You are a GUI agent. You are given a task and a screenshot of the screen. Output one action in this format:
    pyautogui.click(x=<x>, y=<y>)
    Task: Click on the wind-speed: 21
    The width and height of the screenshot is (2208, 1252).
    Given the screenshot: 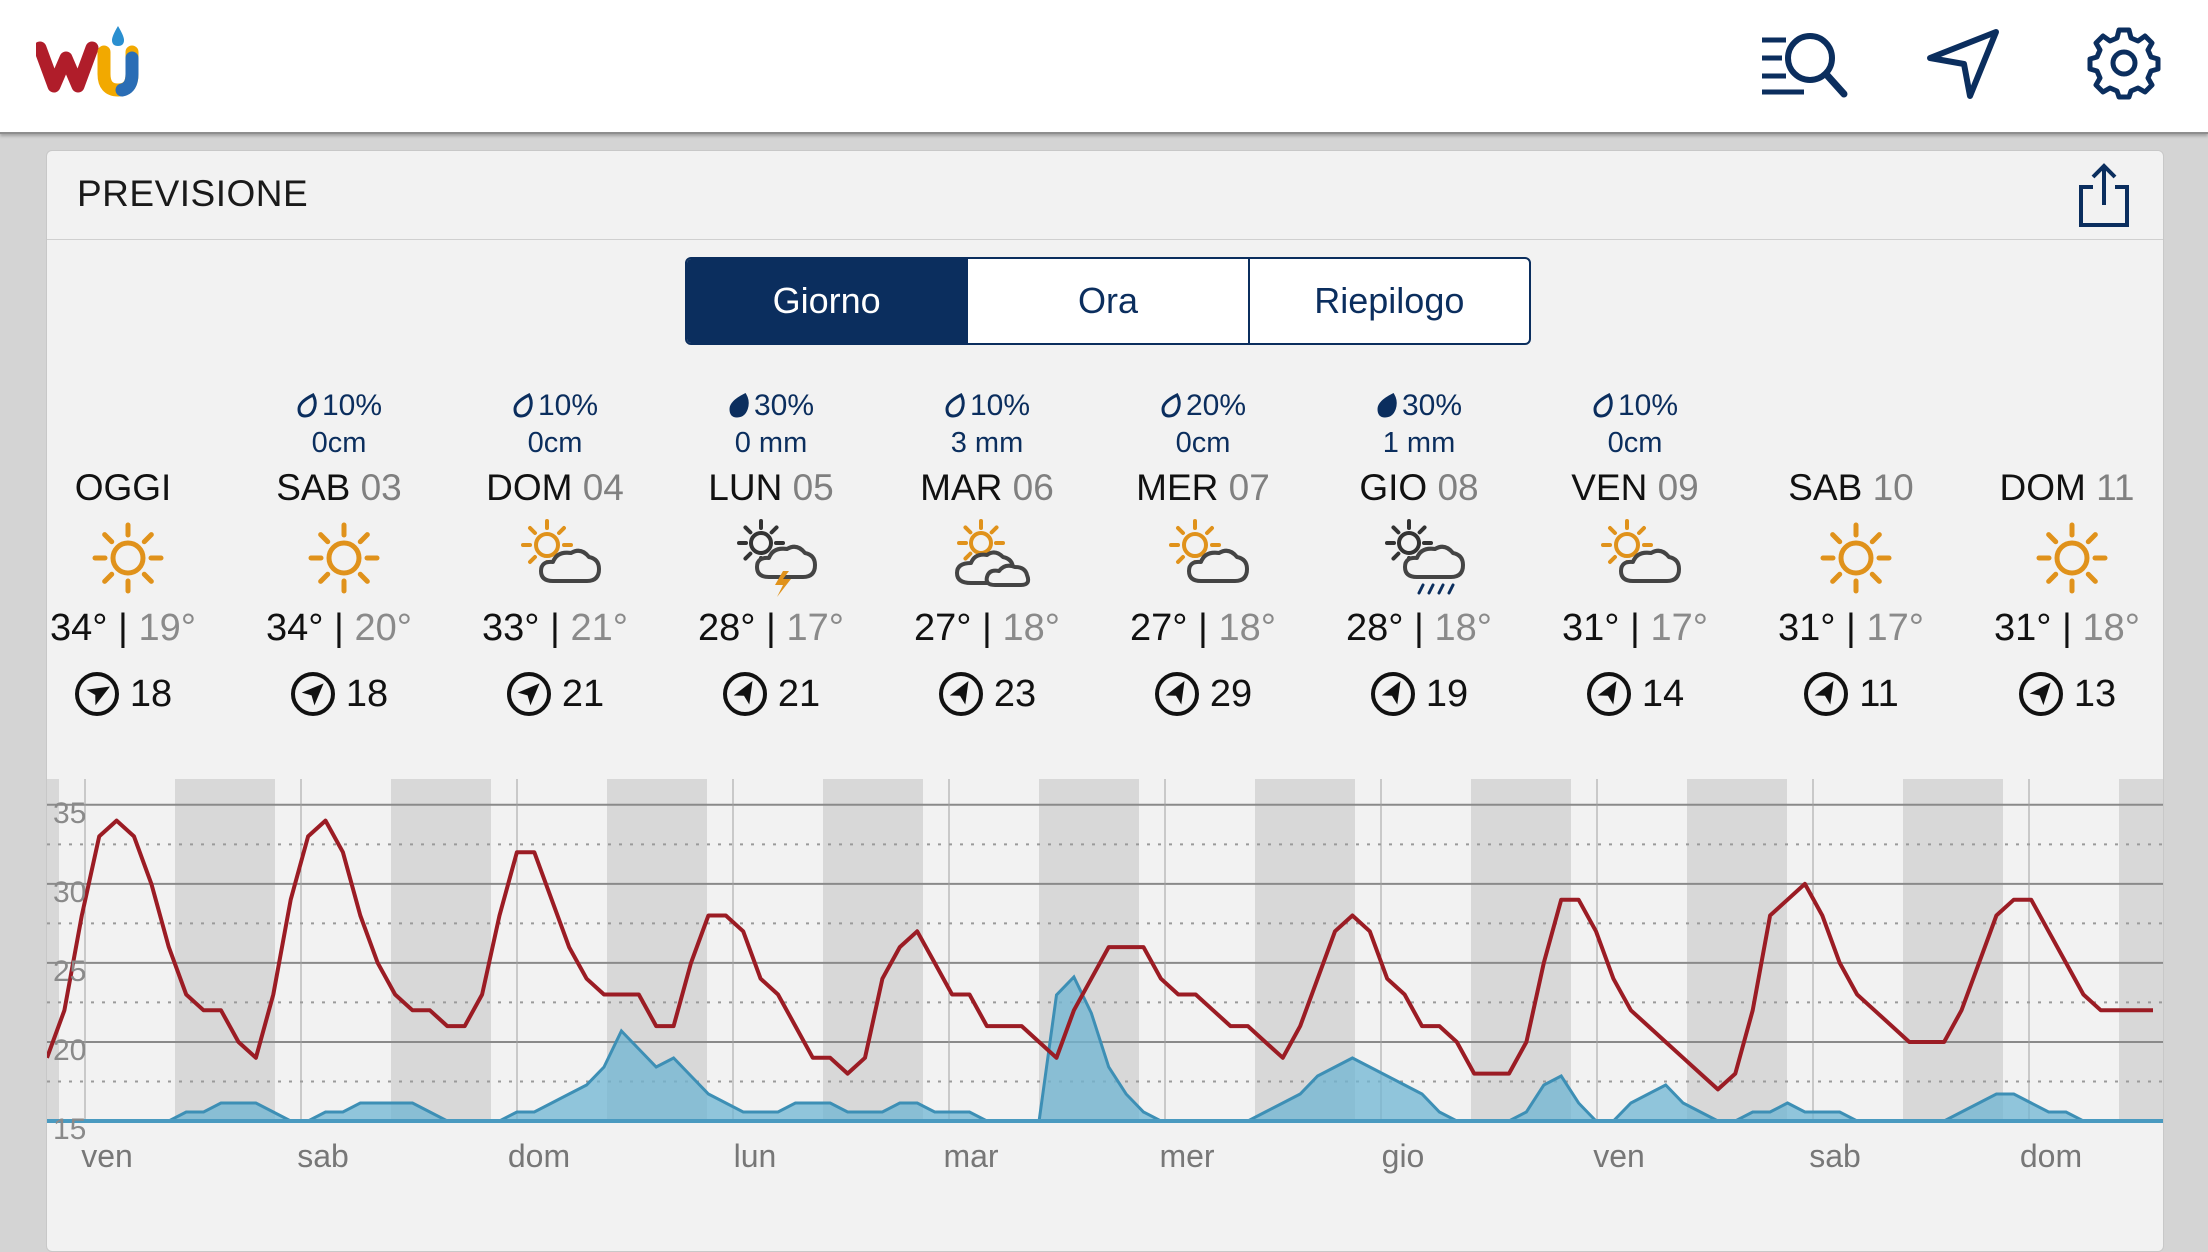 What is the action you would take?
    pyautogui.click(x=799, y=693)
    